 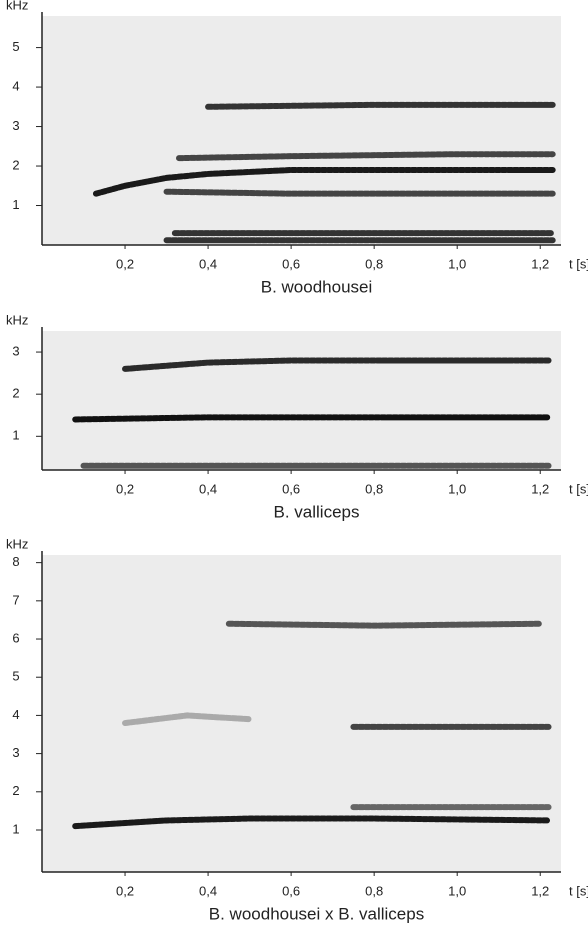 What do you see at coordinates (317, 511) in the screenshot?
I see `caption: B. valliceps` at bounding box center [317, 511].